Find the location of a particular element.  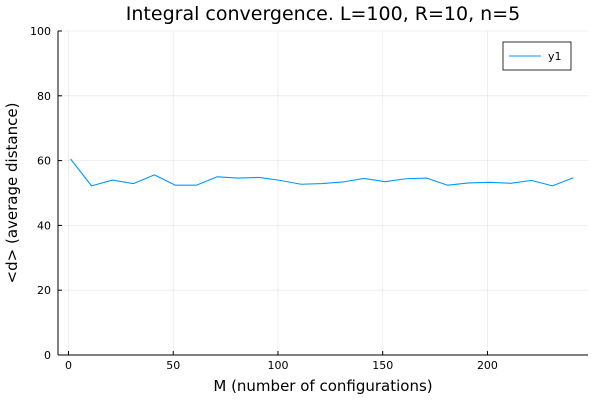

x-axis-label: M (number of configurations) is located at coordinates (322, 386).